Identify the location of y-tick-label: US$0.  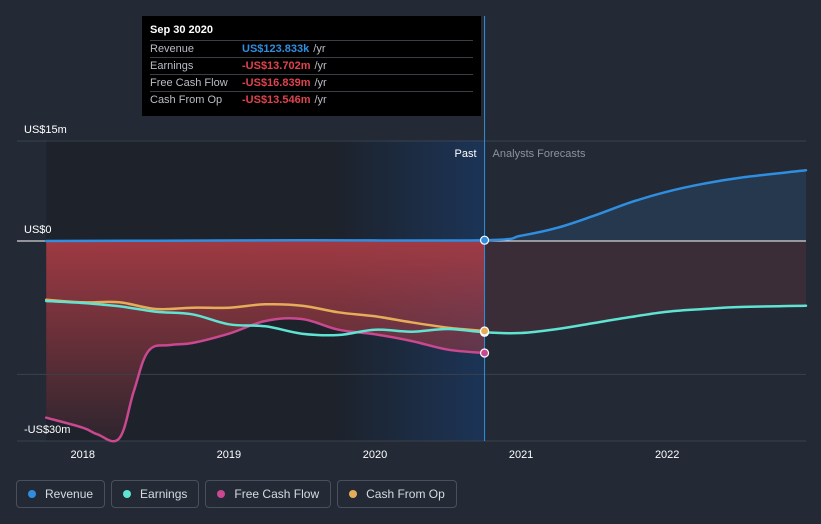
(38, 230).